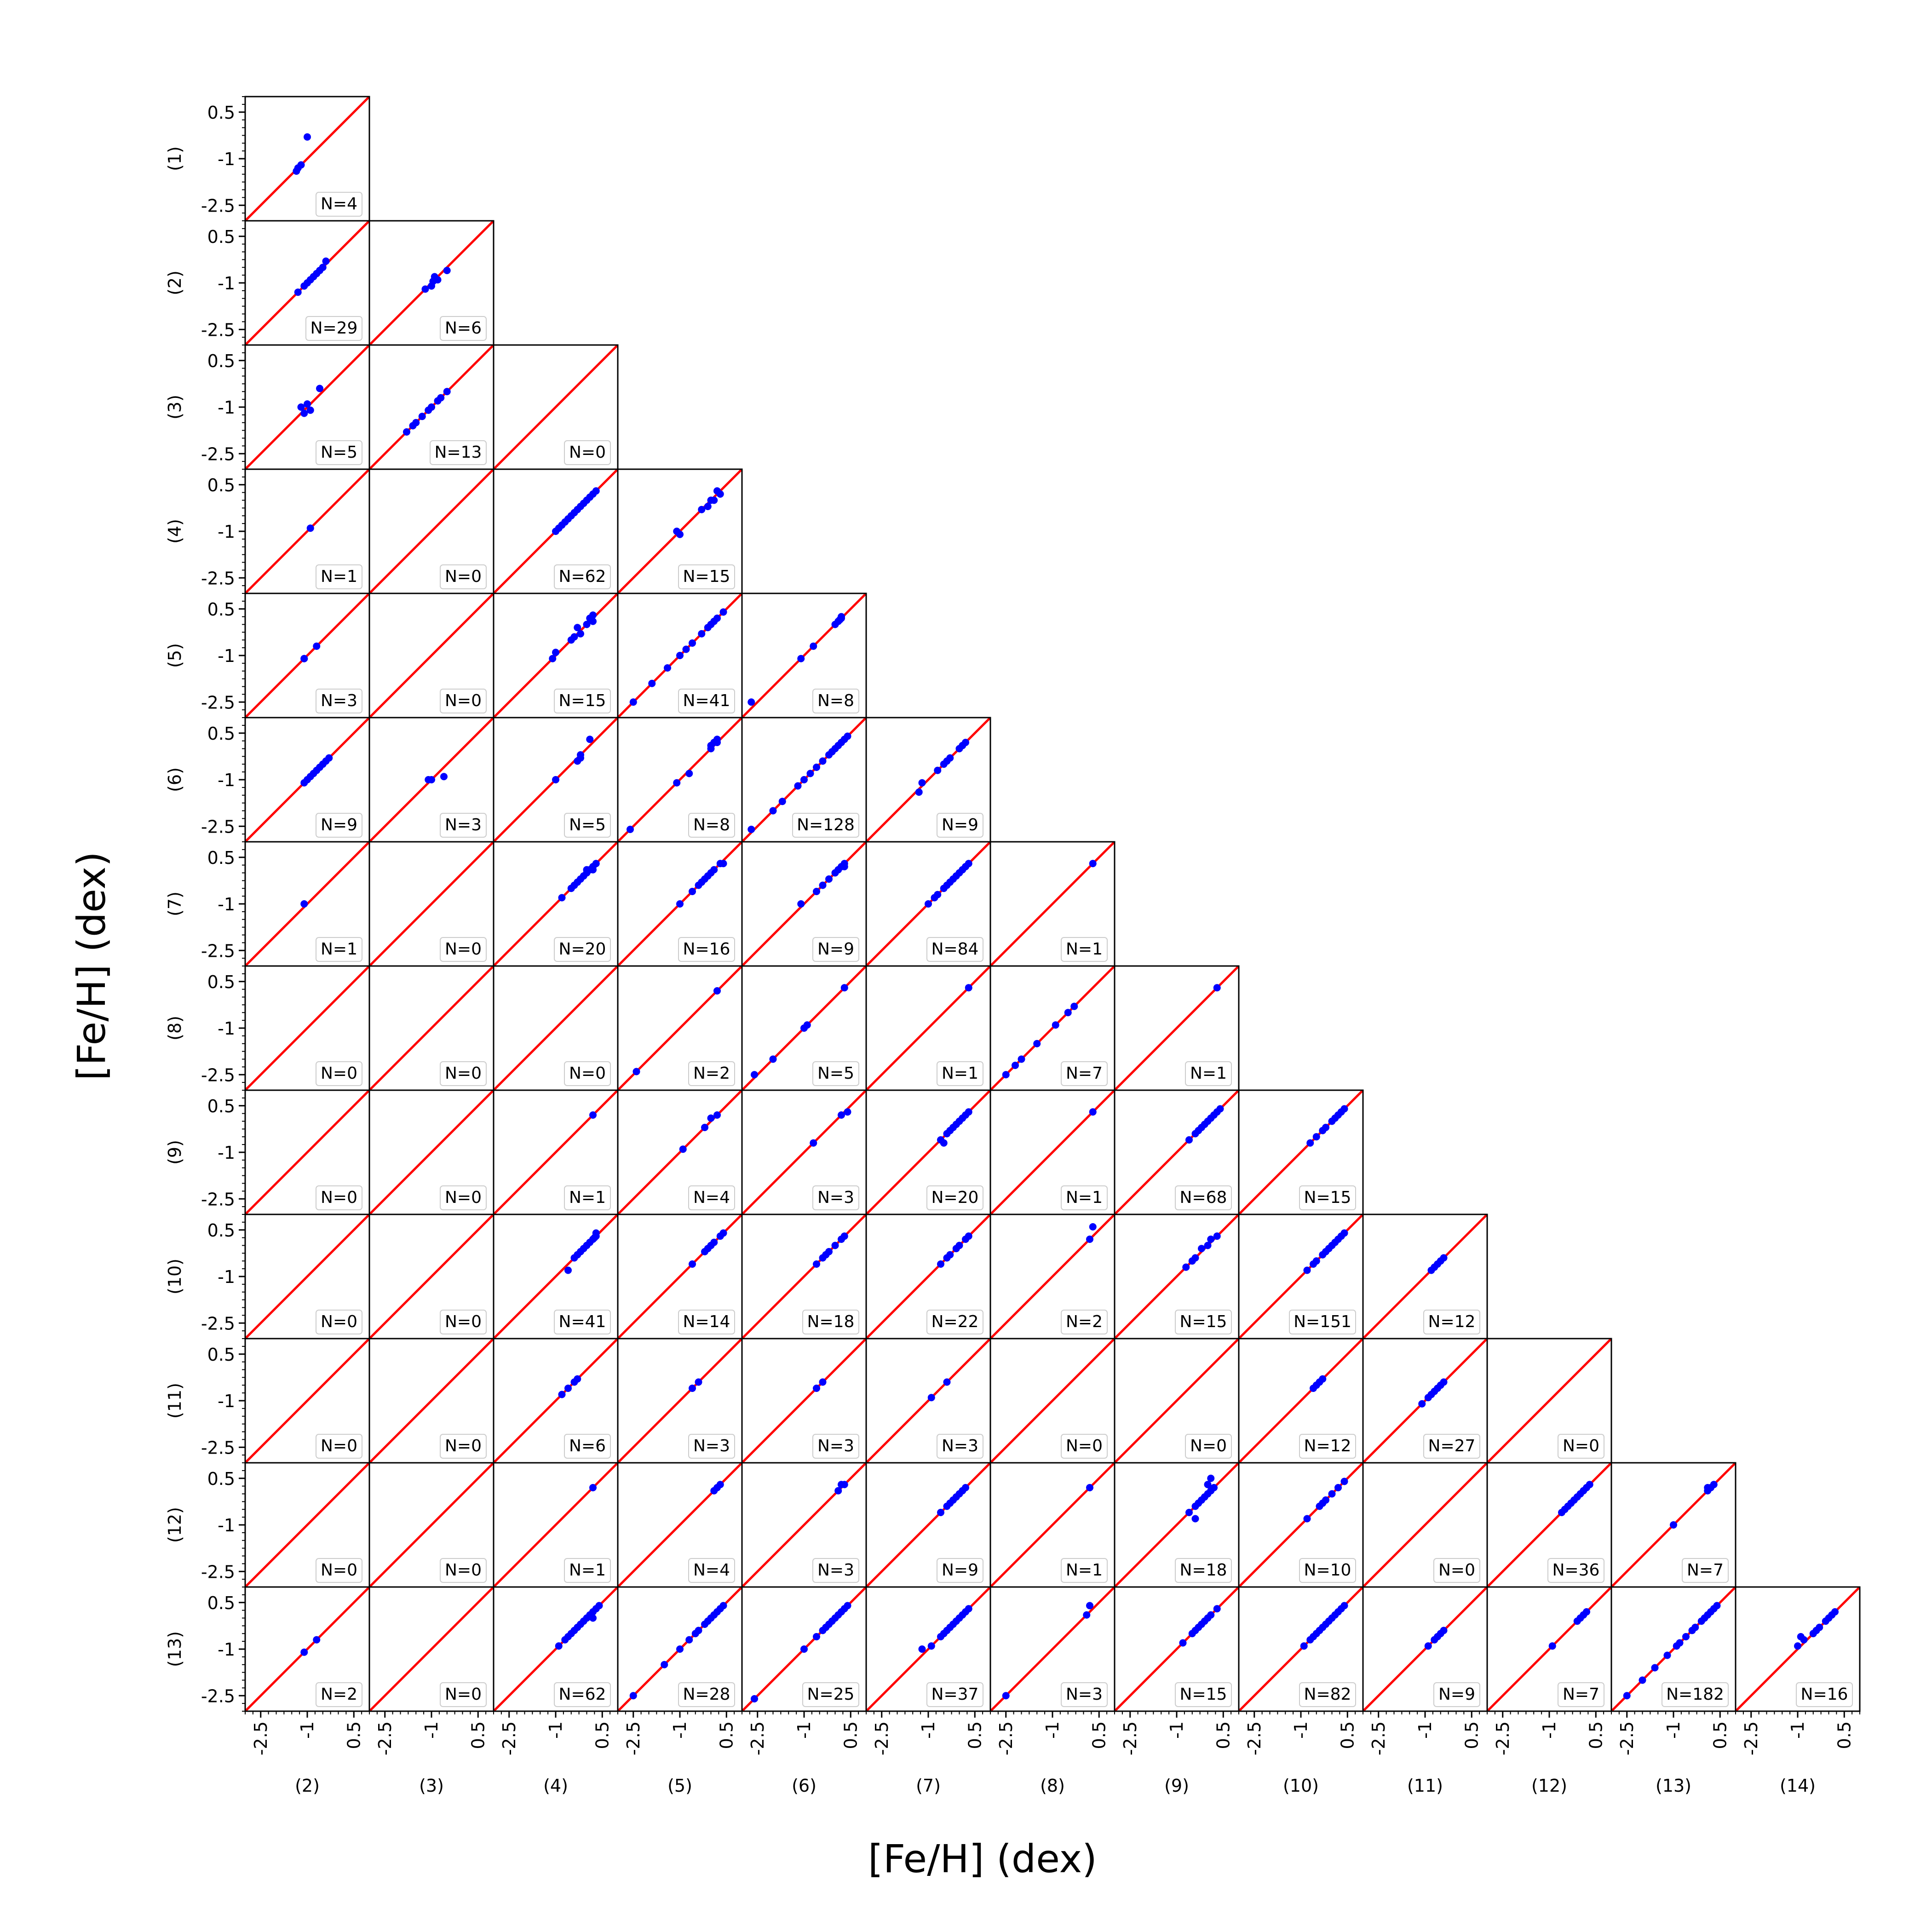 This screenshot has width=1932, height=1932. I want to click on panel-10-6: N=0, so click(1052, 1401).